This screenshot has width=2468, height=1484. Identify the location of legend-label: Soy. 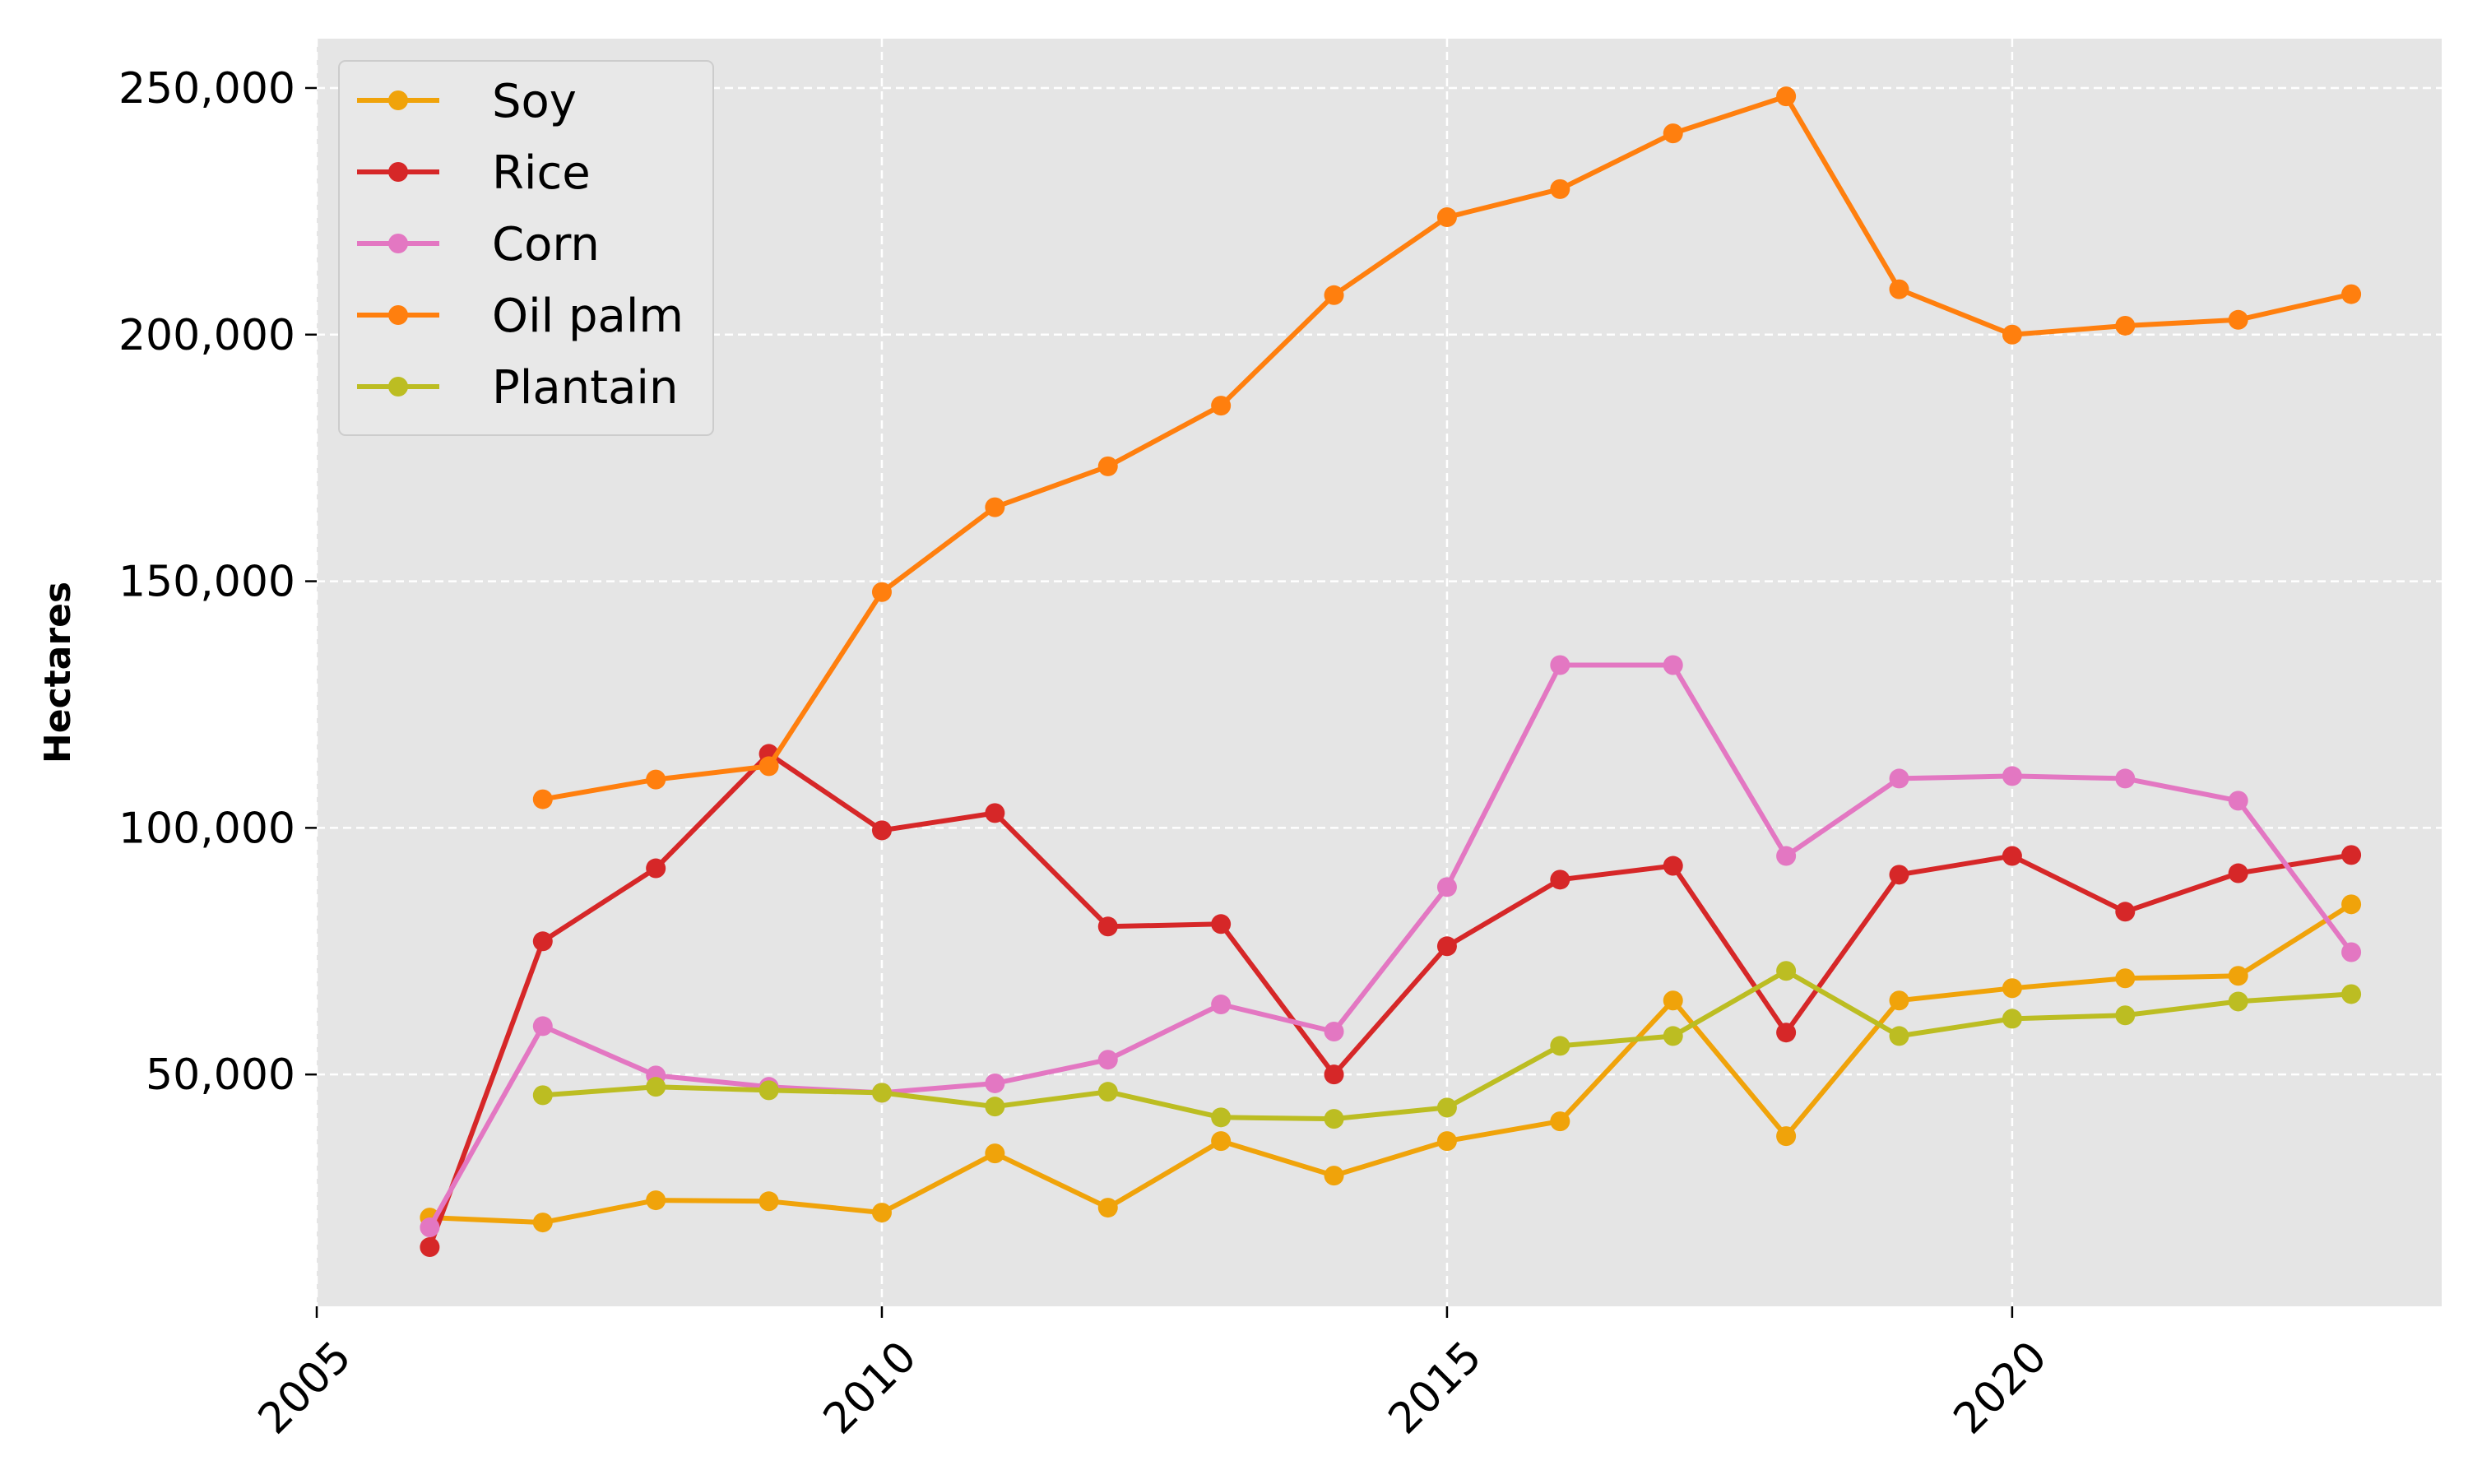
(534, 101).